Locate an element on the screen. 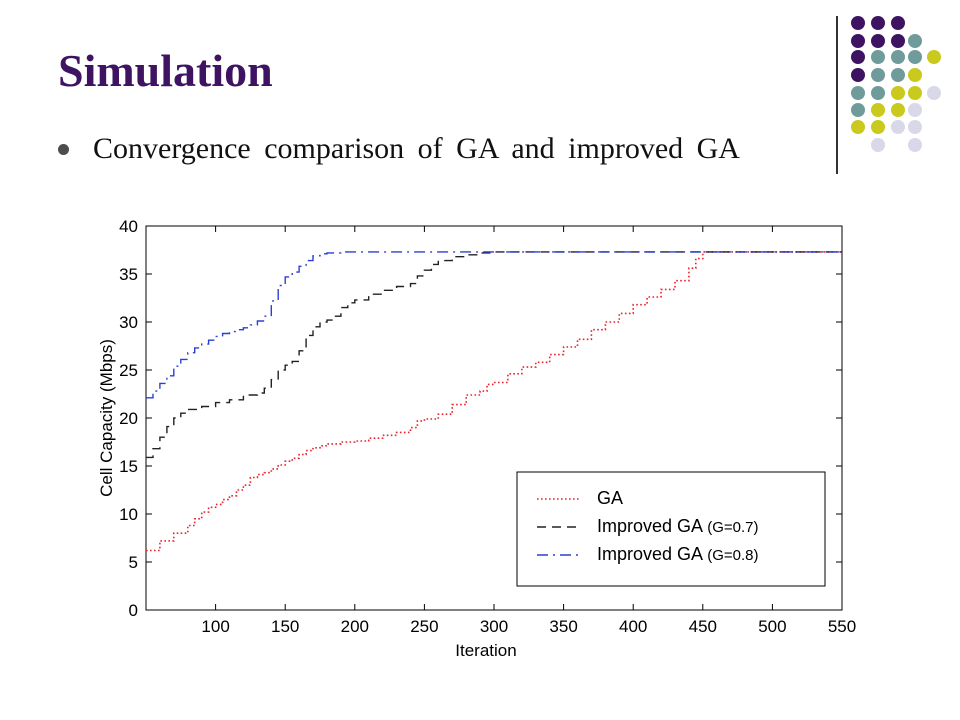  legend-box is located at coordinates (671, 529).